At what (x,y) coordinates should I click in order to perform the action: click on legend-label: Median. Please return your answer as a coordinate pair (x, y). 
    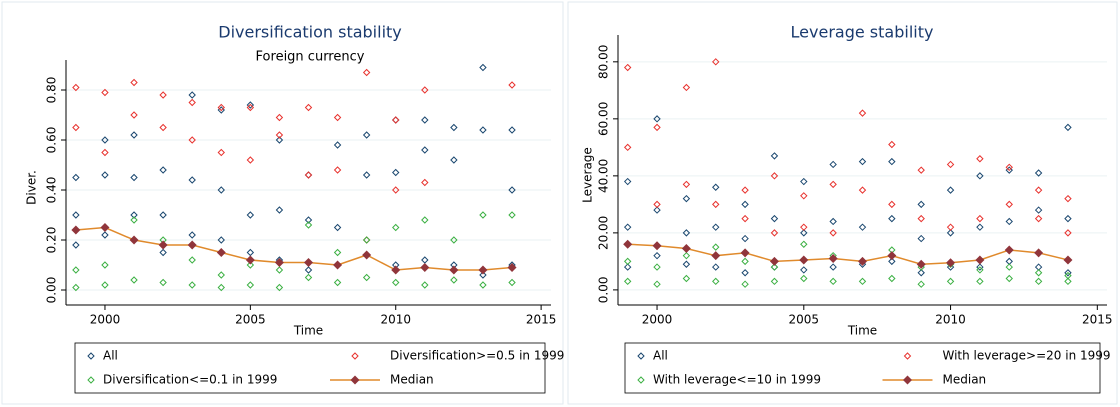
    Looking at the image, I should click on (965, 380).